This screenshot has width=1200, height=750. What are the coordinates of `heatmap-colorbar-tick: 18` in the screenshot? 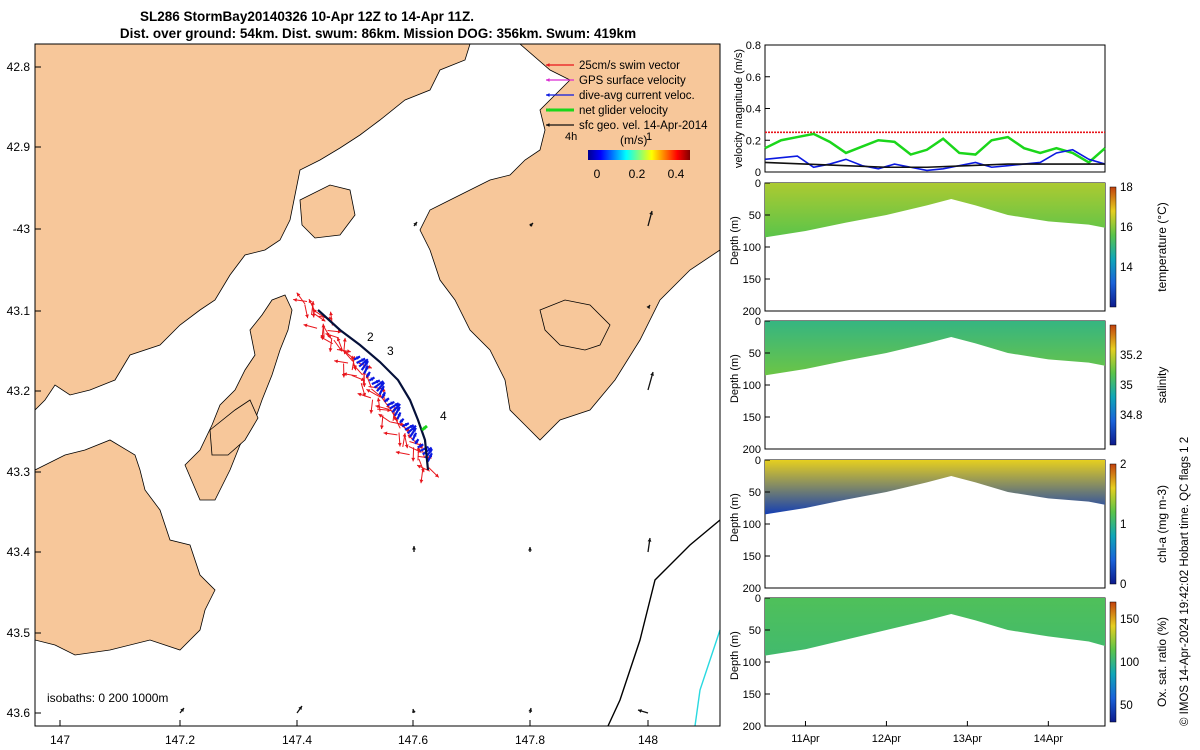 It's located at (1126, 188).